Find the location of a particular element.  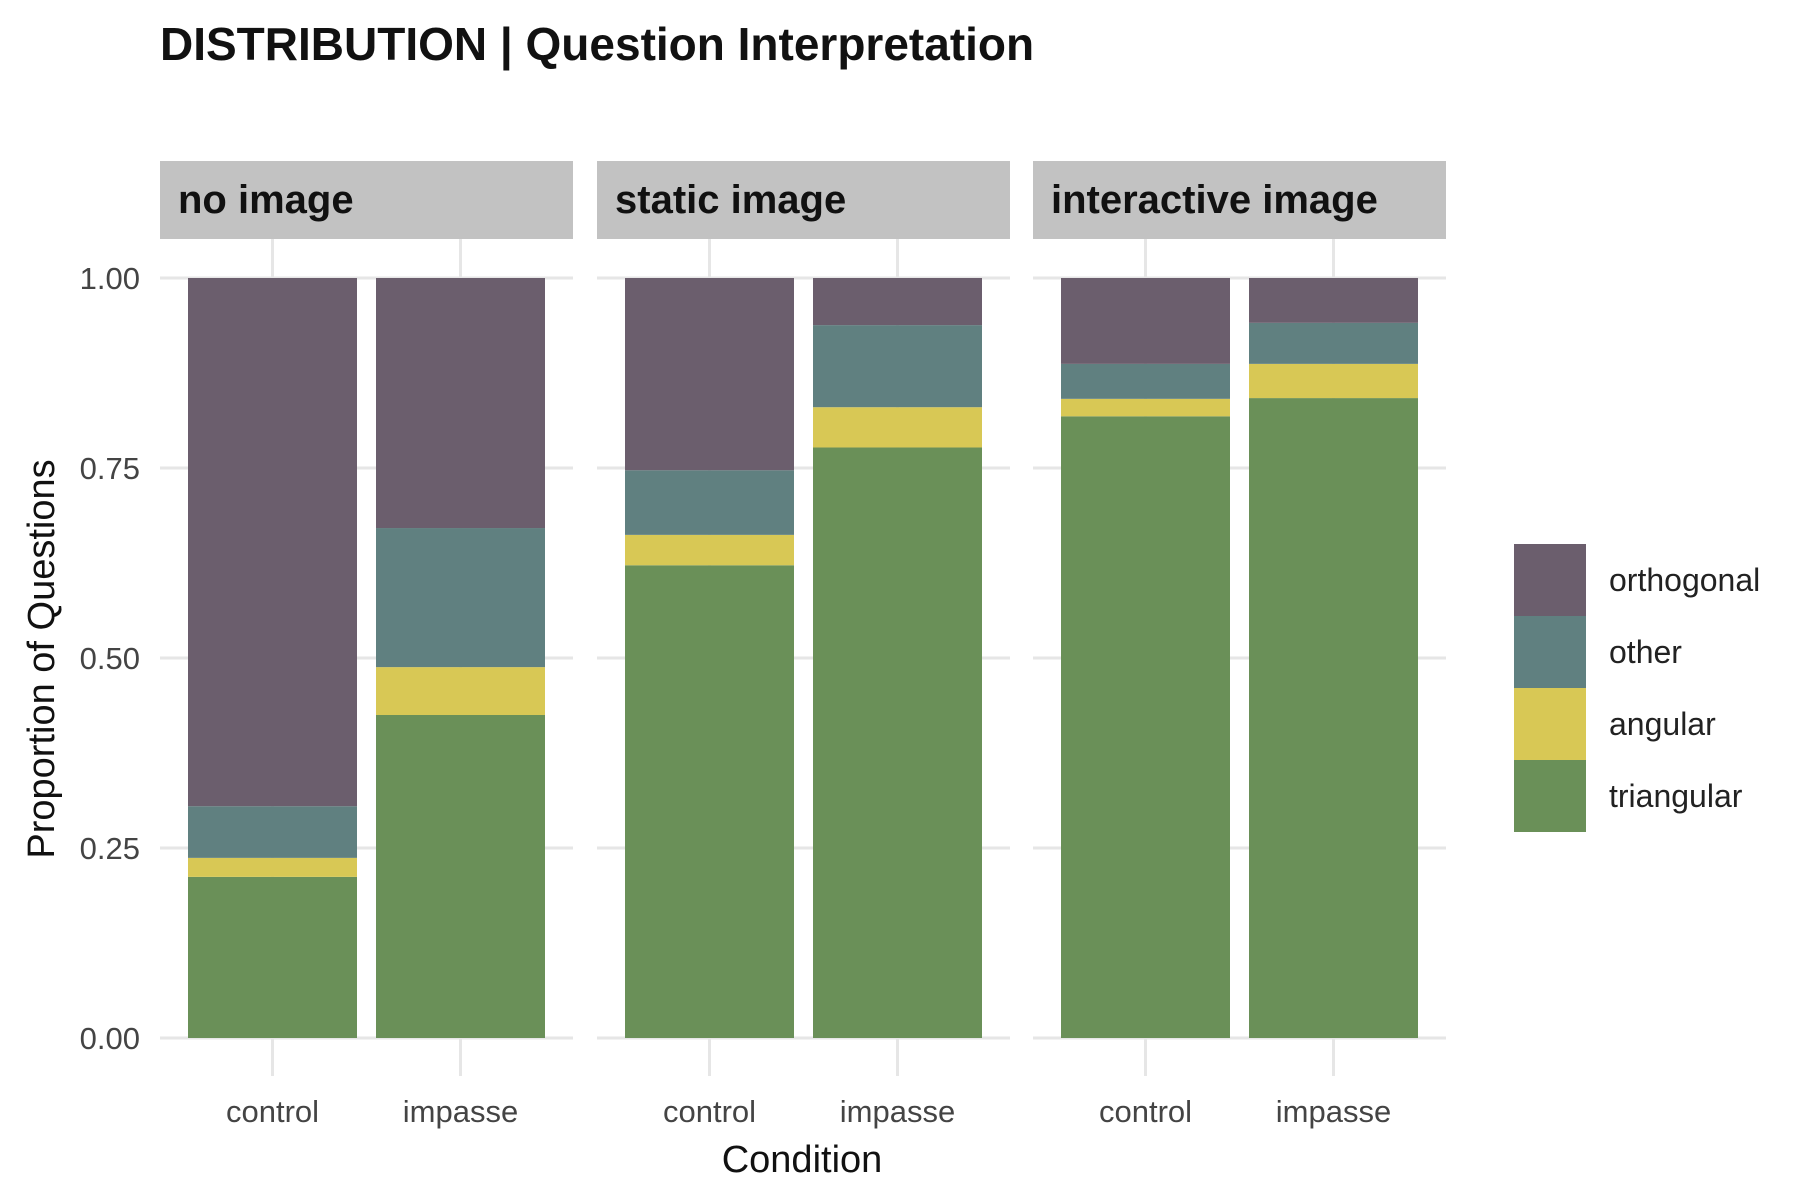

facet-label: interactive image is located at coordinates (1214, 200).